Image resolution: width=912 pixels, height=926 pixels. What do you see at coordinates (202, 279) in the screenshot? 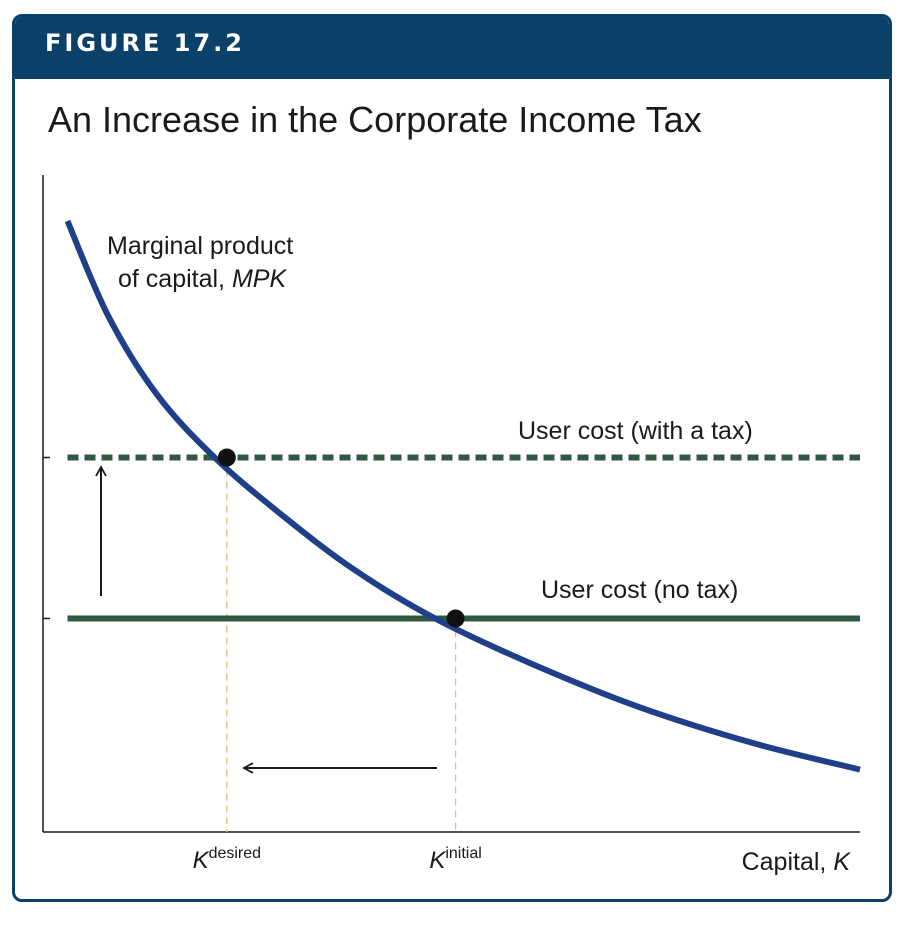
I see `mpk-label-line2: of capital, MPK` at bounding box center [202, 279].